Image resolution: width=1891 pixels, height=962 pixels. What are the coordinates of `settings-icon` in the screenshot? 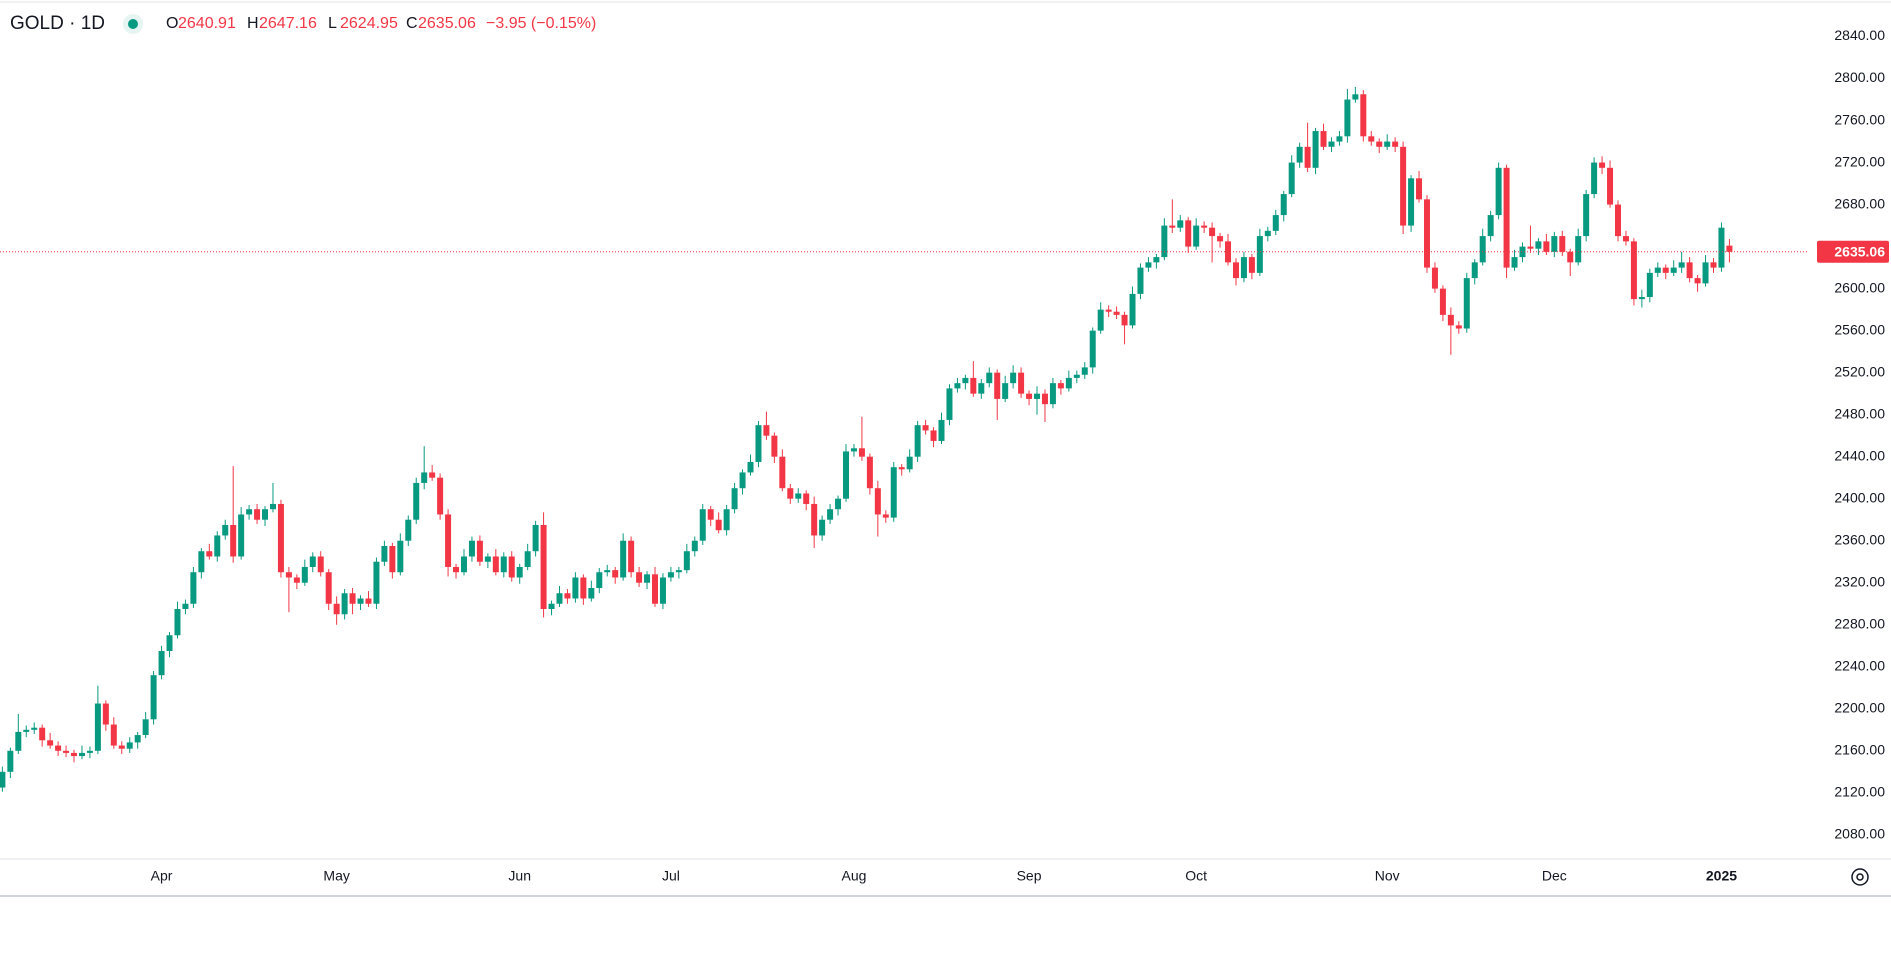 It's located at (1860, 877).